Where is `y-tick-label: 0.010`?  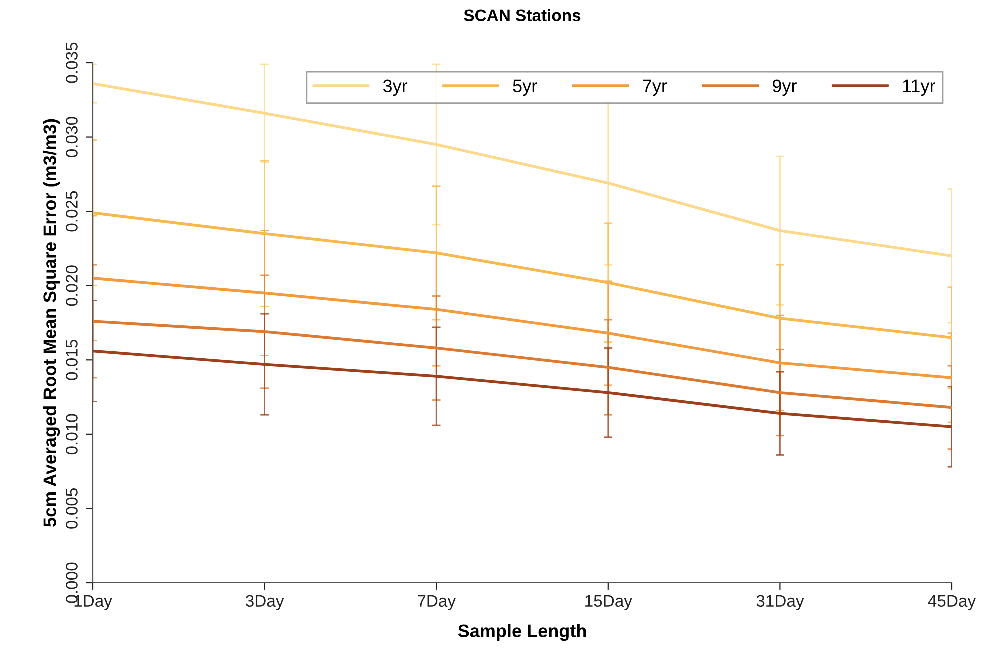 y-tick-label: 0.010 is located at coordinates (72, 434).